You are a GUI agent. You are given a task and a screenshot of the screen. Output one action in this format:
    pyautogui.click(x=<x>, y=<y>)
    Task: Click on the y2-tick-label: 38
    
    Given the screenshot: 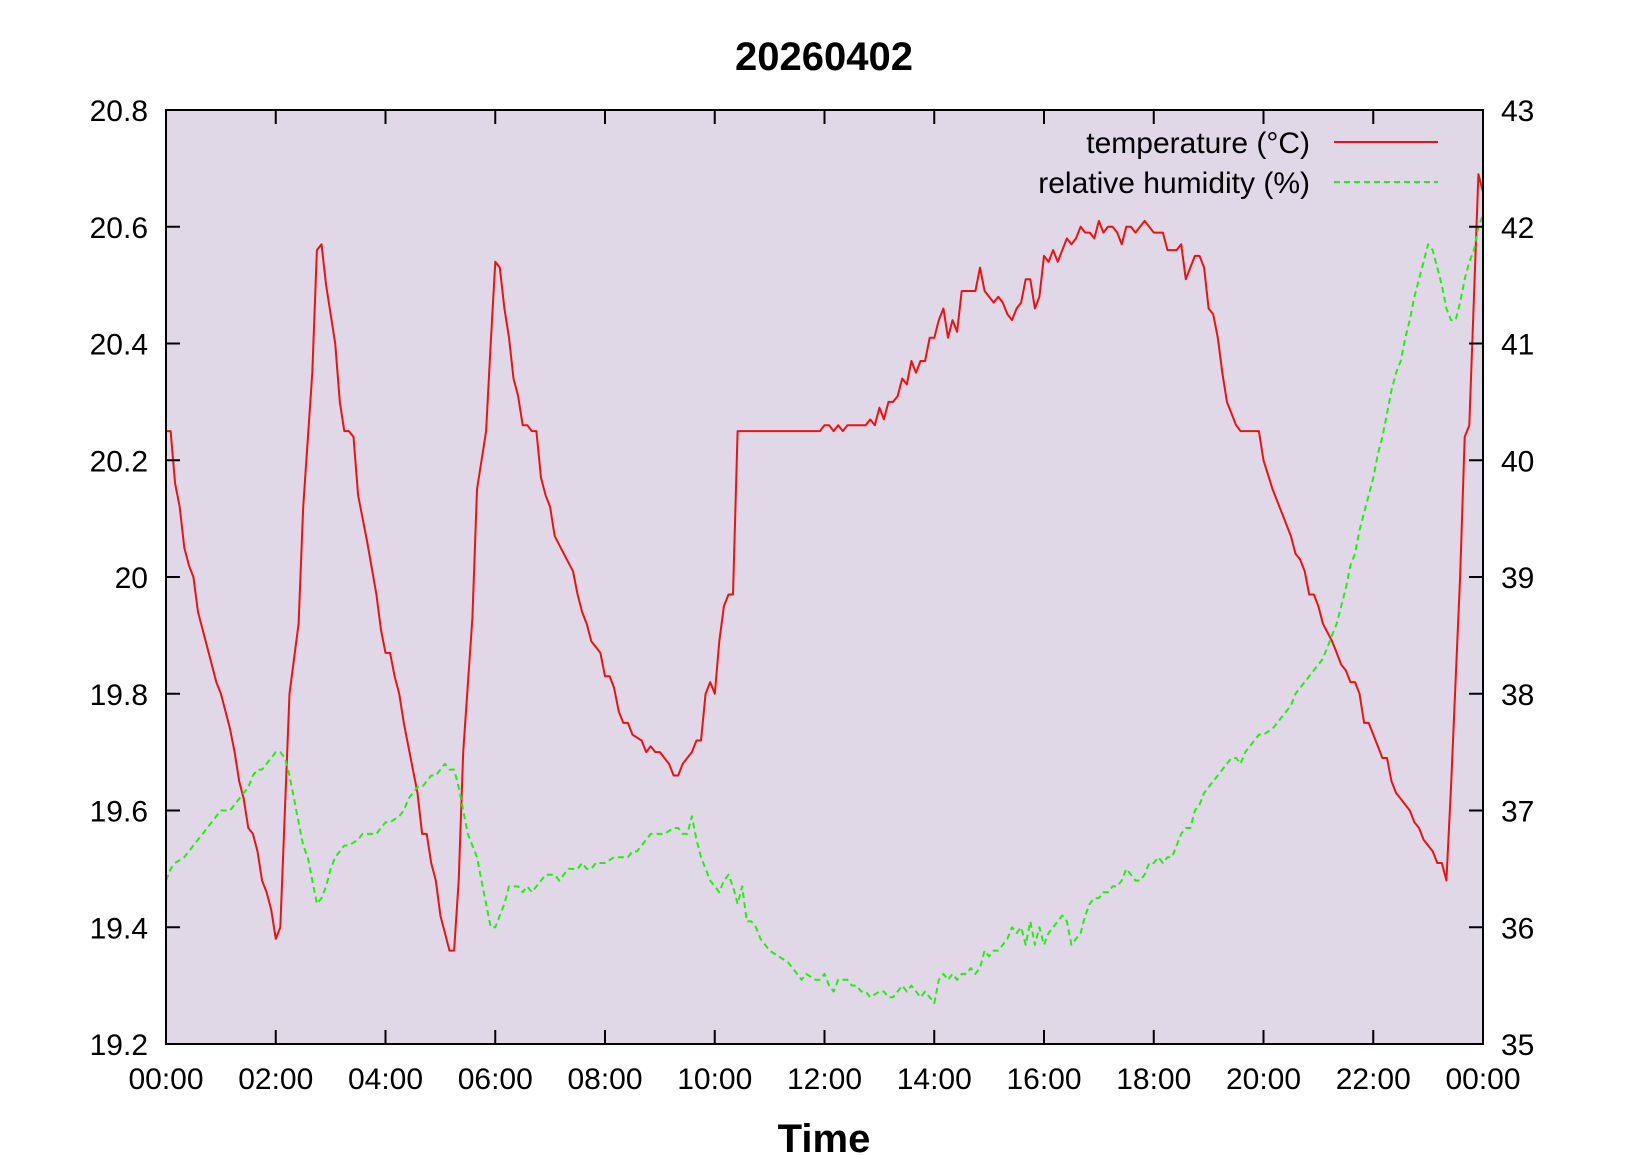 What is the action you would take?
    pyautogui.click(x=1517, y=695)
    